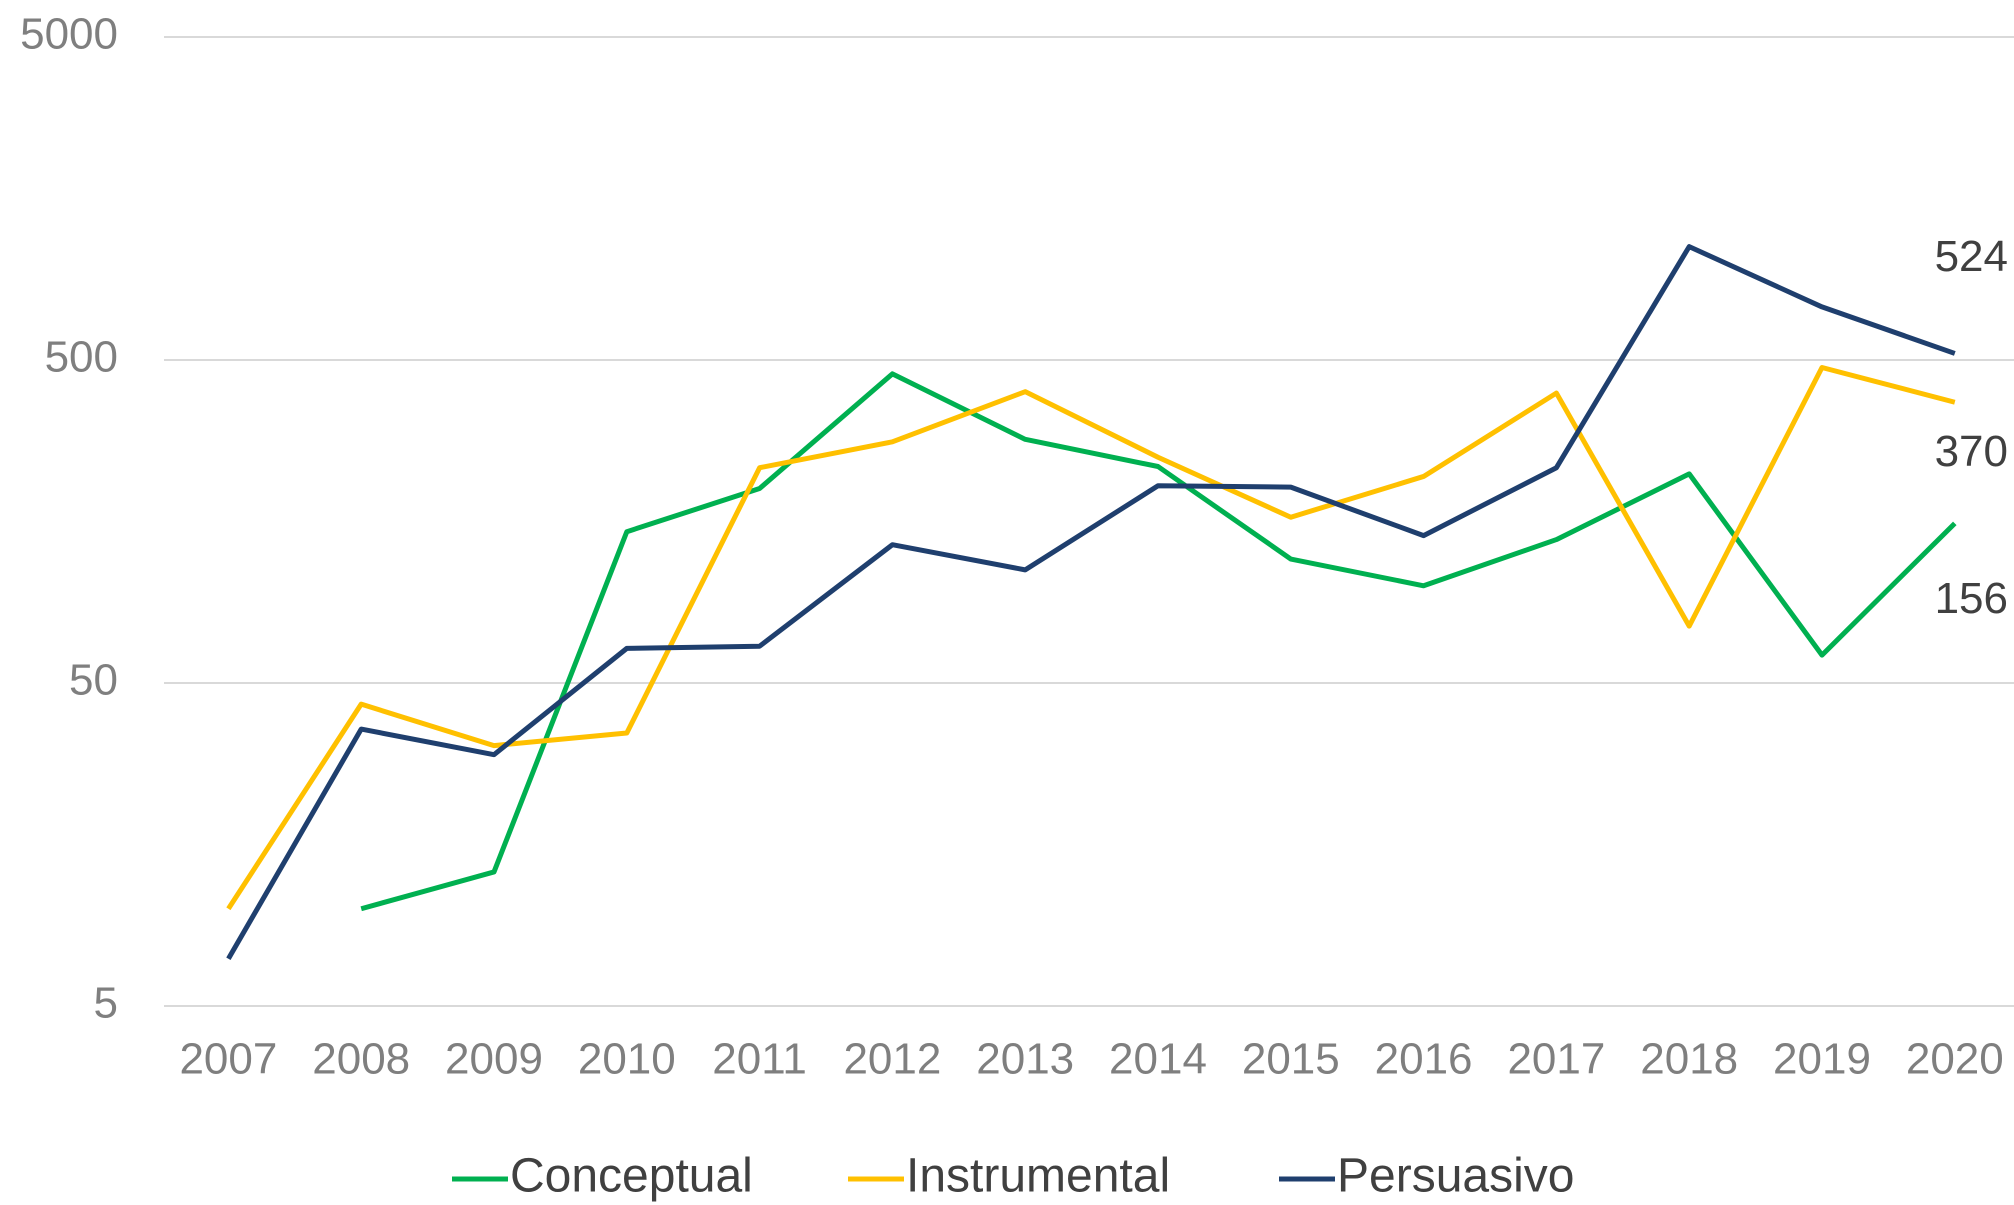 The width and height of the screenshot is (2014, 1205). Describe the element at coordinates (1291, 1059) in the screenshot. I see `x-tick-label: 2015` at that location.